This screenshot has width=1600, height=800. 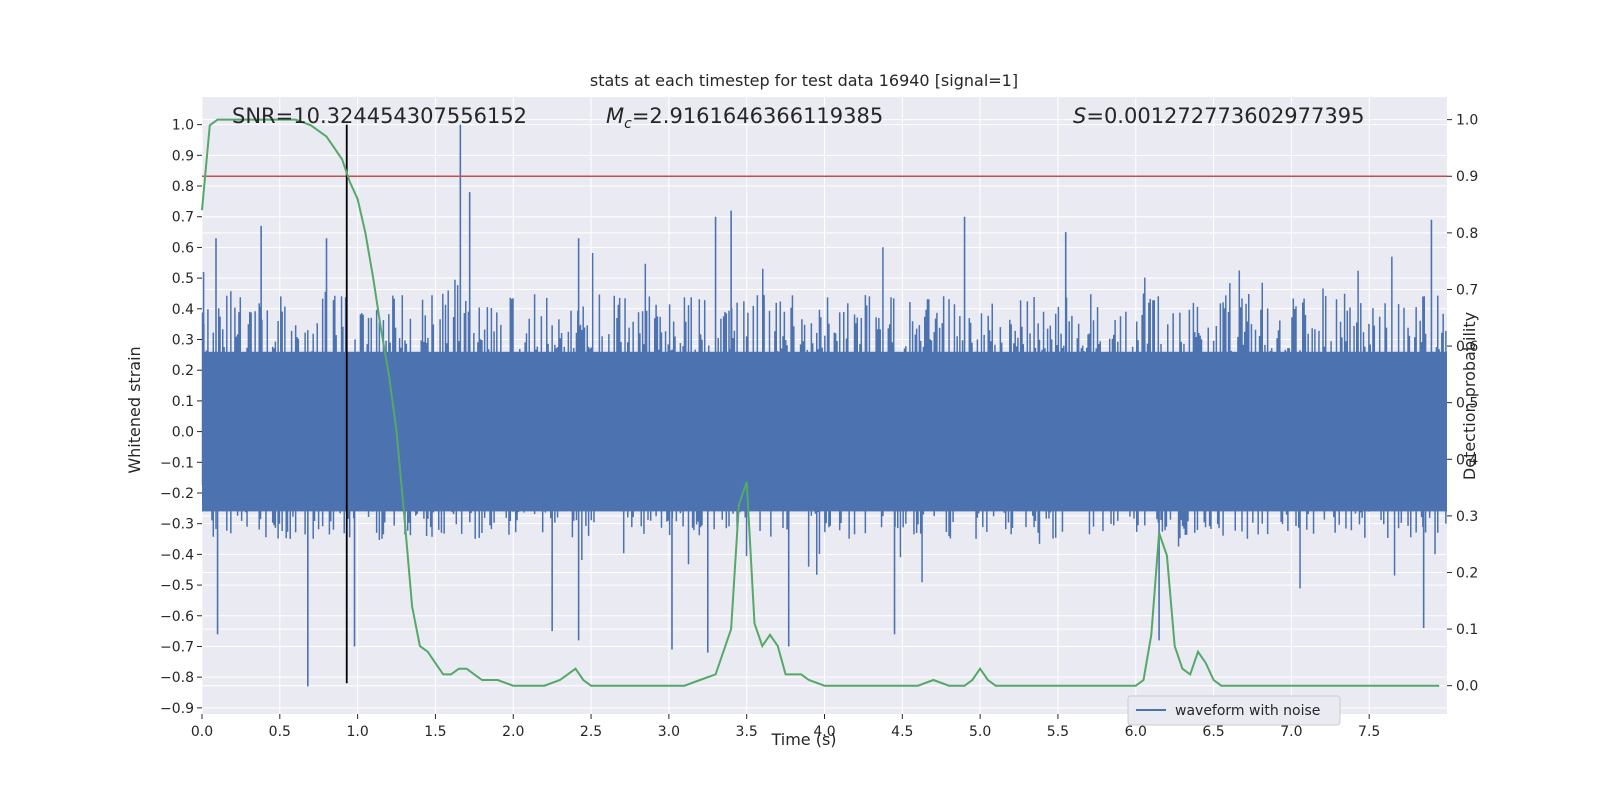 What do you see at coordinates (747, 732) in the screenshot?
I see `x-tick-label: 3.5` at bounding box center [747, 732].